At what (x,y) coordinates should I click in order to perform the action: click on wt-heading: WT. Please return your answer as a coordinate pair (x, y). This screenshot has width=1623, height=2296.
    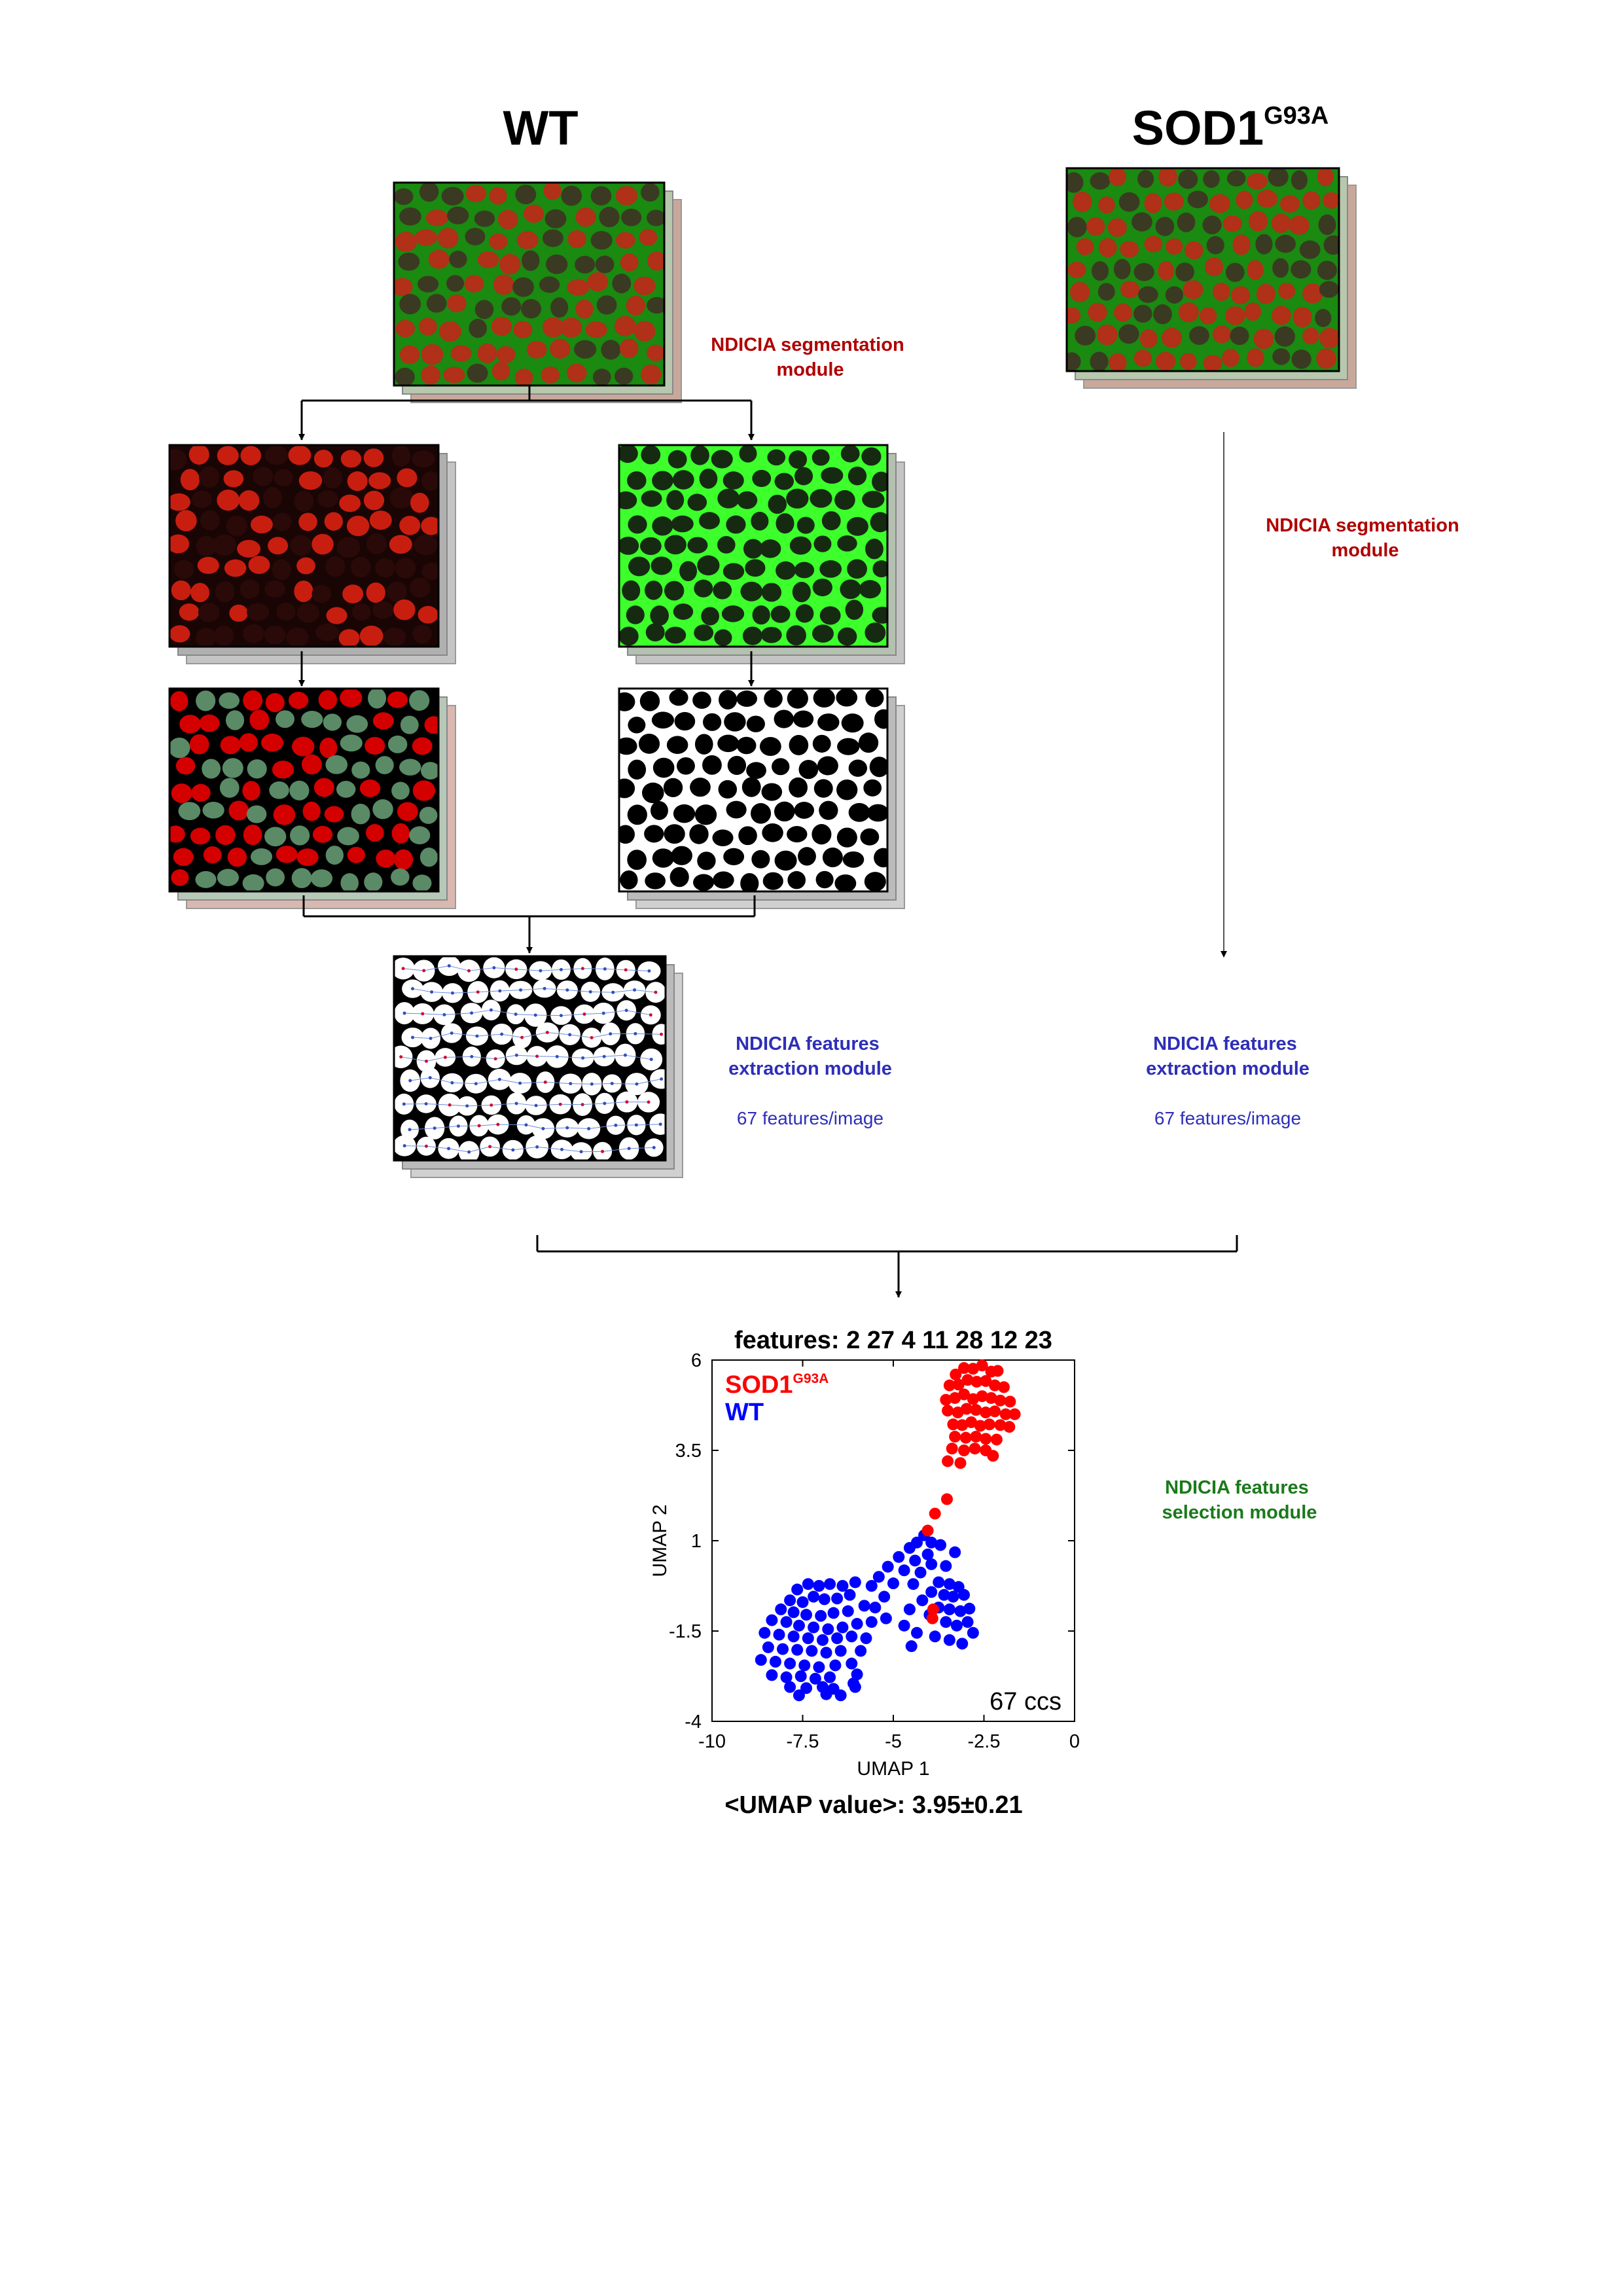
    Looking at the image, I should click on (540, 128).